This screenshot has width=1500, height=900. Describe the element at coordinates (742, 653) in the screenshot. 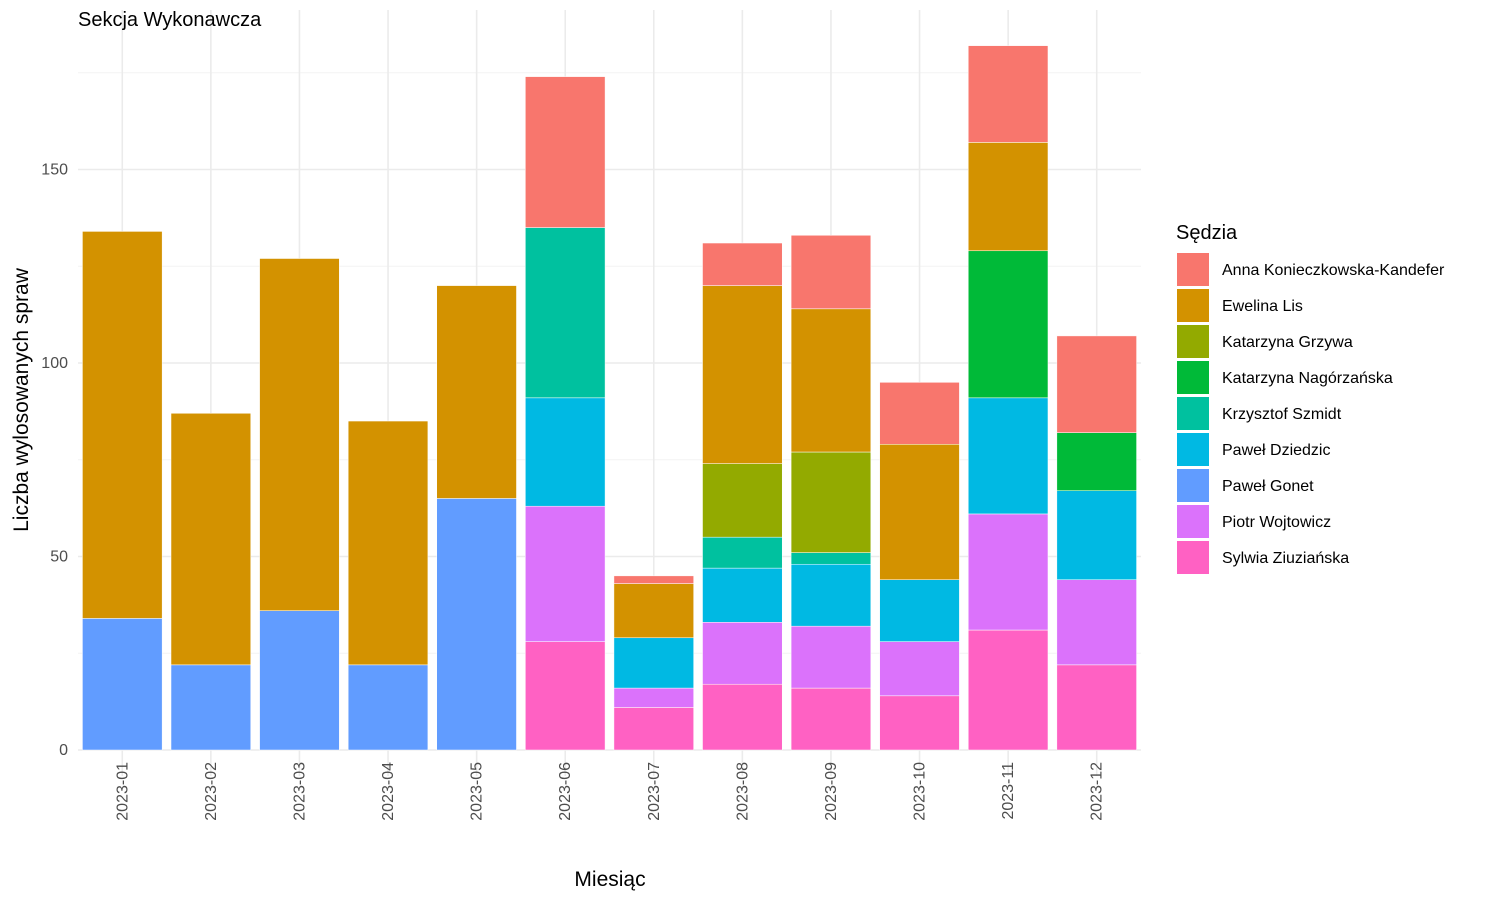

I see `bar-segment-2023-08-piotr-wojtowicz` at that location.